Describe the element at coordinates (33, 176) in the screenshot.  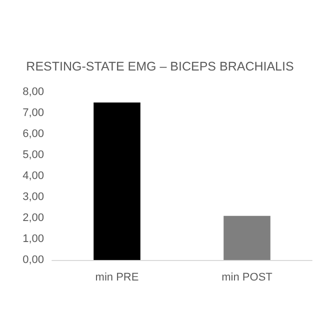
I see `y-tick-label: 4,00` at that location.